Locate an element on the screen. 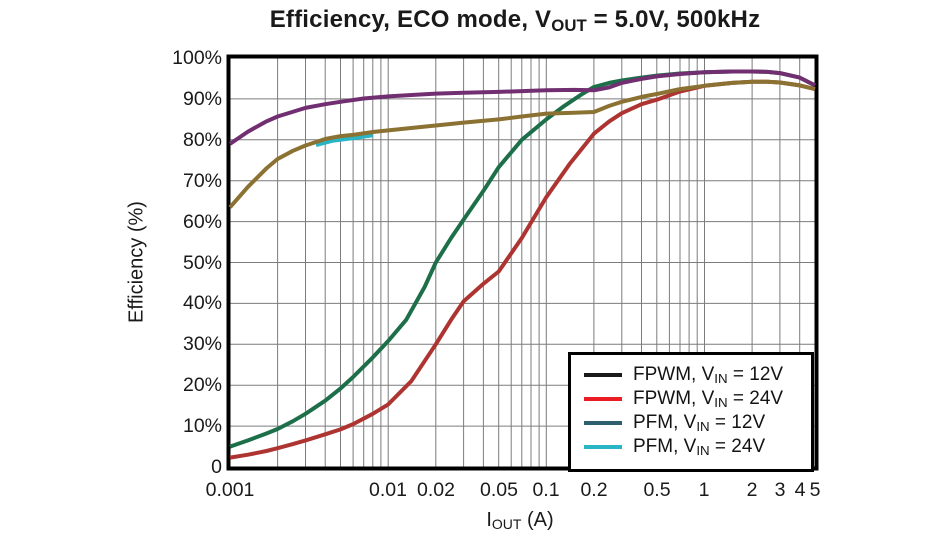 The height and width of the screenshot is (545, 950). legend-label: FPWM, VIN = 24V is located at coordinates (708, 399).